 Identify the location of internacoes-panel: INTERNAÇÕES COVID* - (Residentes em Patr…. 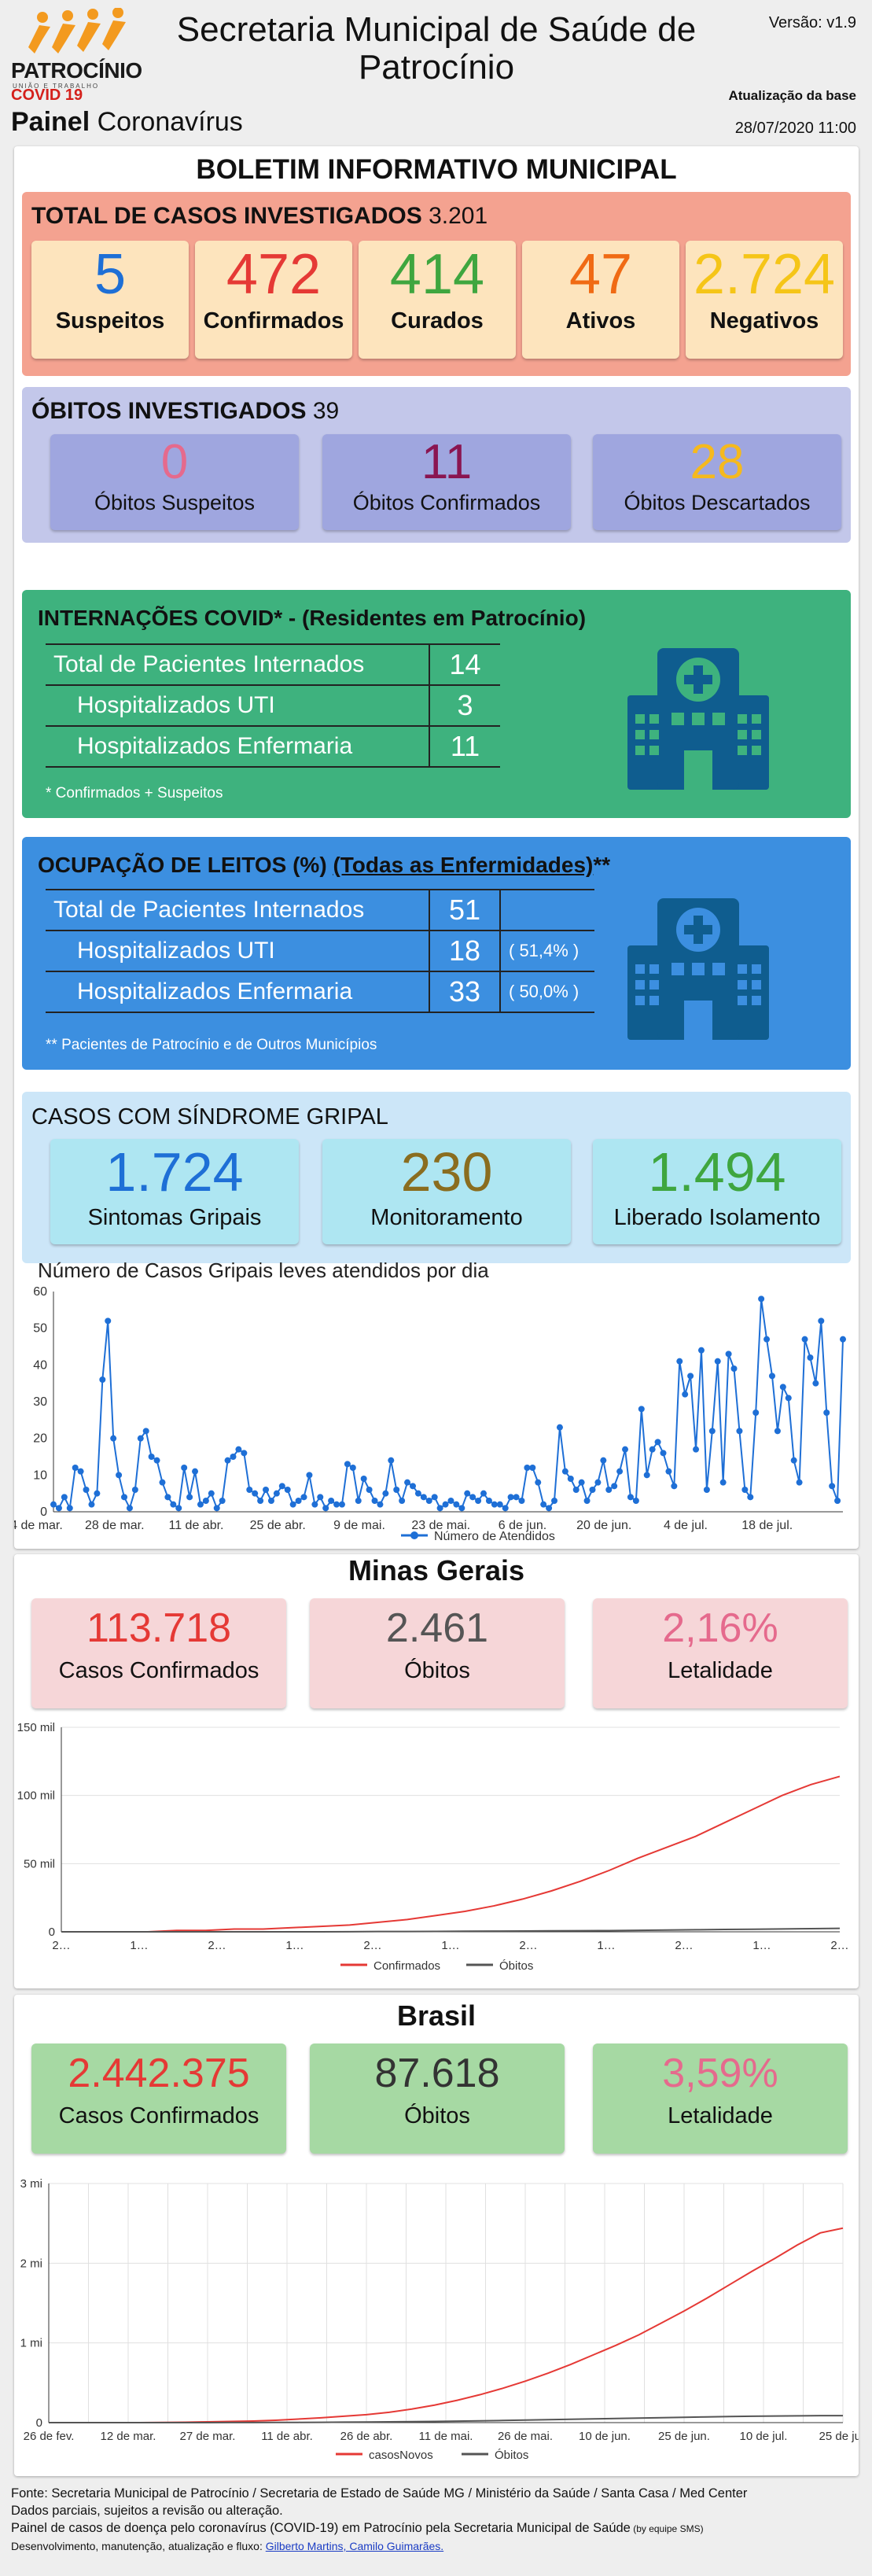
(436, 704).